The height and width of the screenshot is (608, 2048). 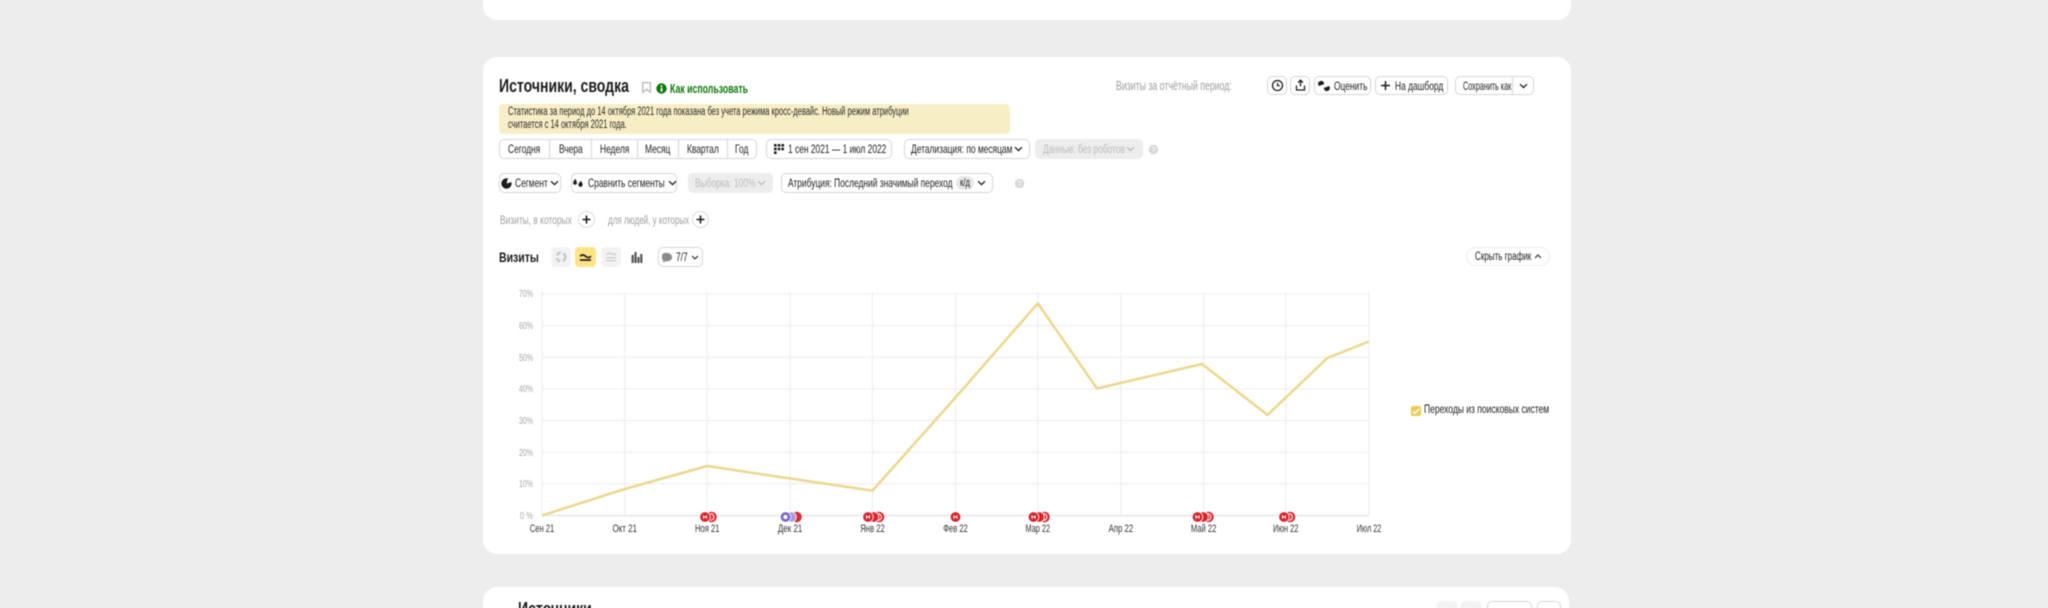 What do you see at coordinates (790, 529) in the screenshot?
I see `svg-text: Дек 21` at bounding box center [790, 529].